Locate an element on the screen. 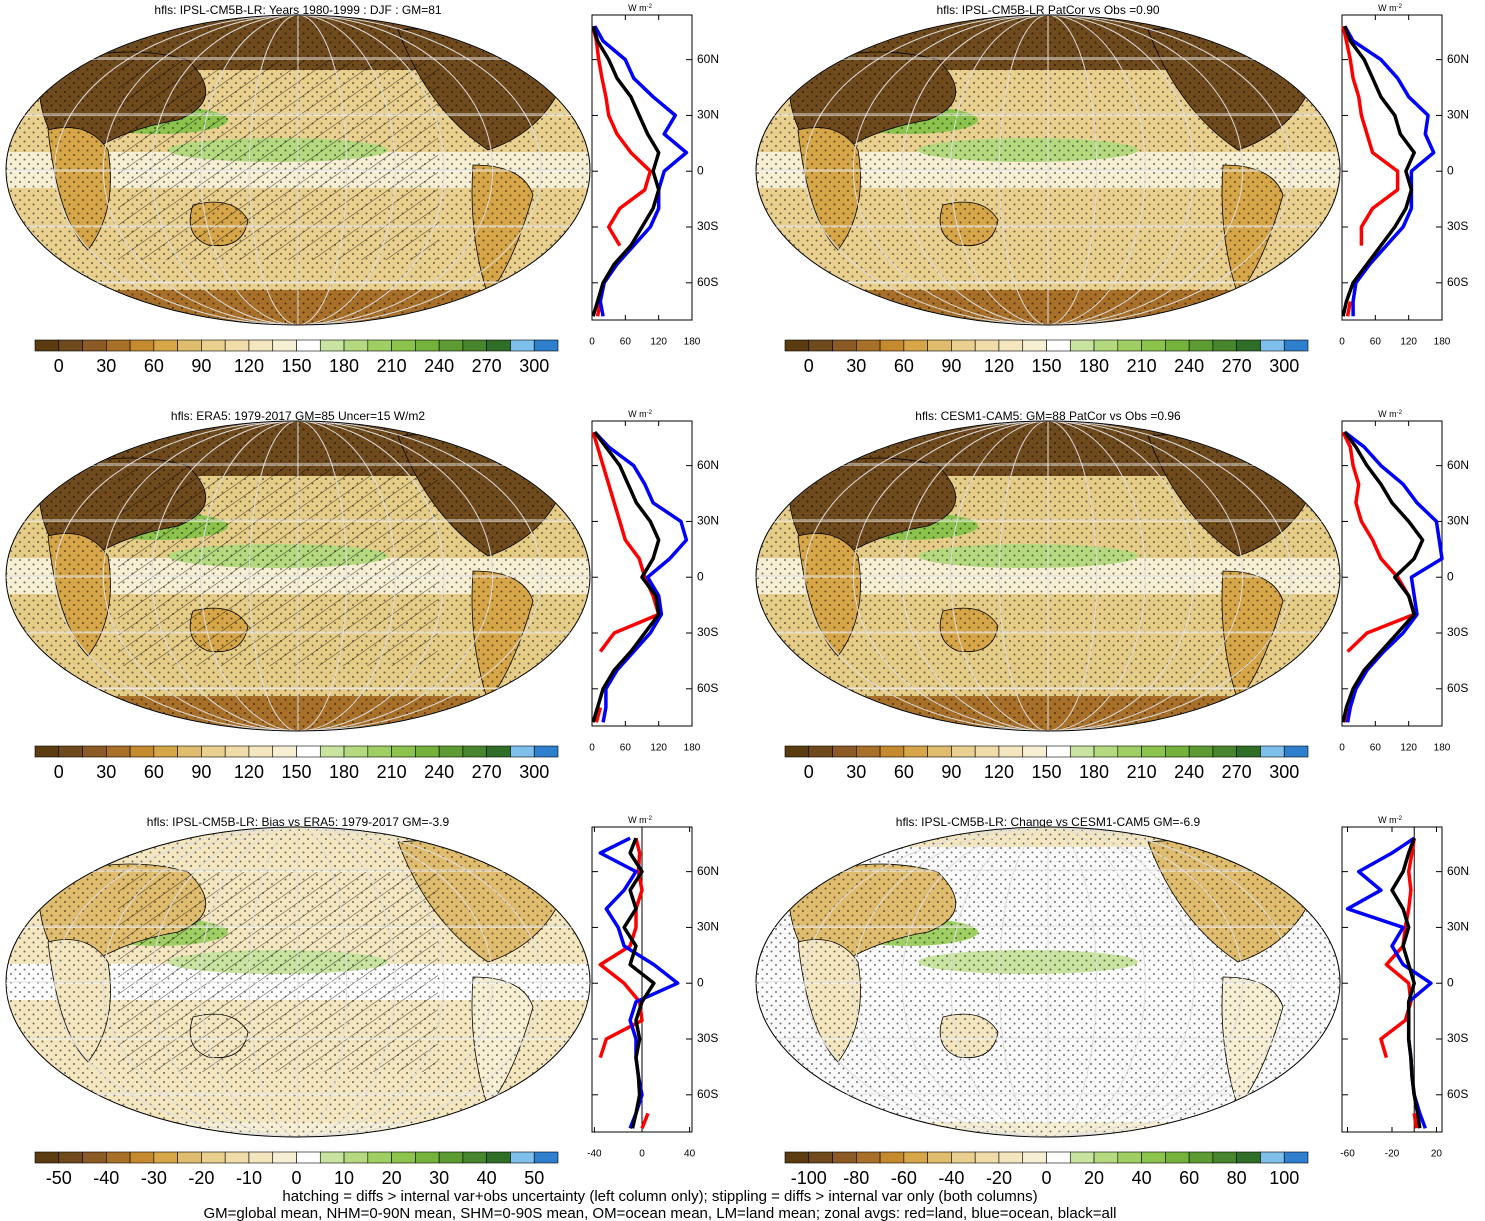  map-hatch is located at coordinates (278, 566).